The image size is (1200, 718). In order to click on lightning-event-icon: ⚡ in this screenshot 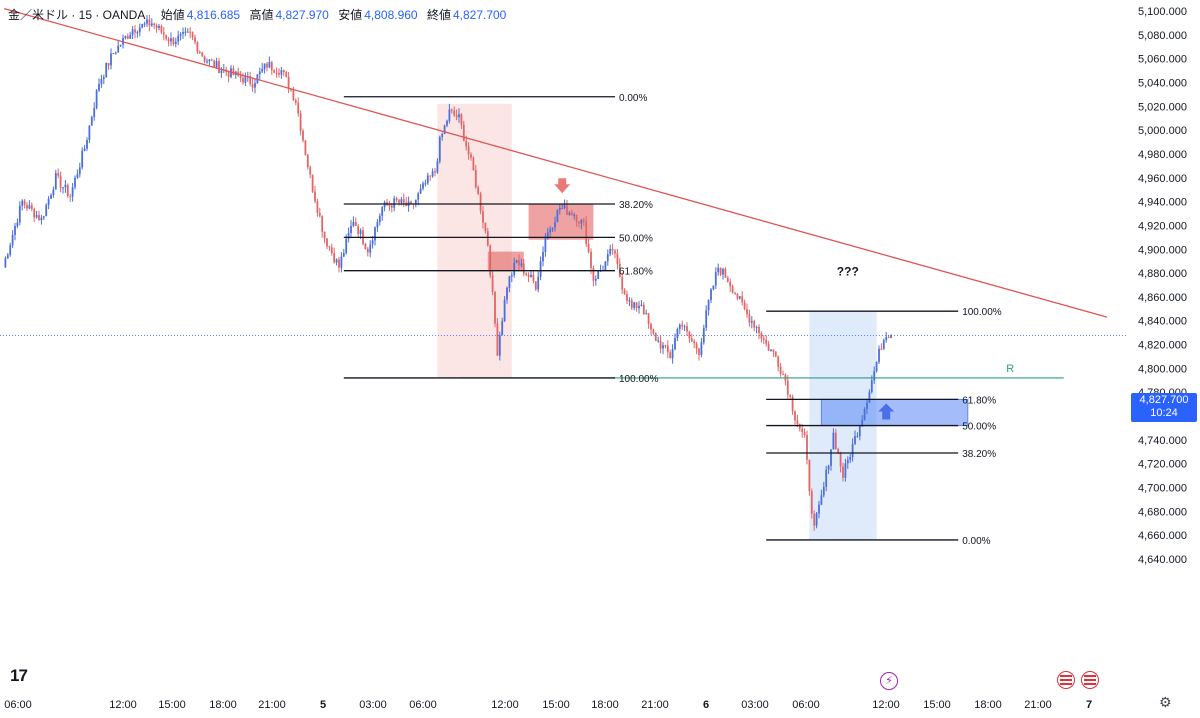, I will do `click(889, 681)`.